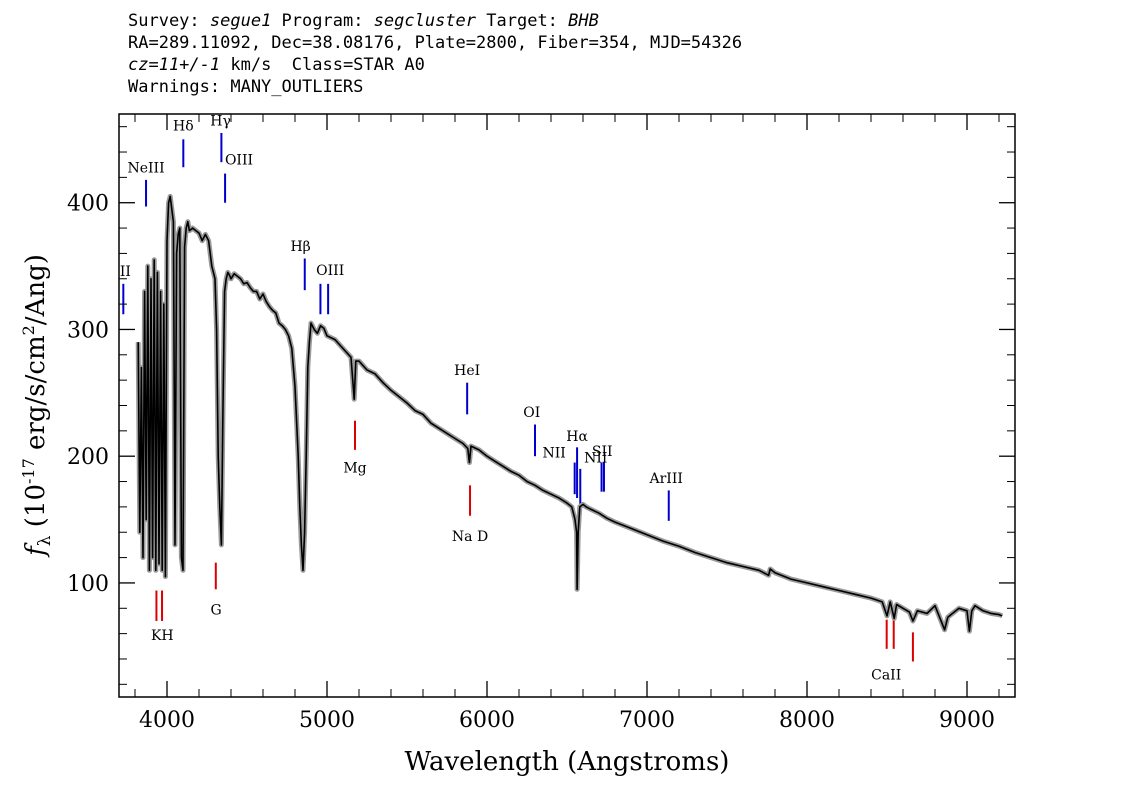 This screenshot has height=810, width=1134. Describe the element at coordinates (327, 720) in the screenshot. I see `x-tick-label: 5000` at that location.